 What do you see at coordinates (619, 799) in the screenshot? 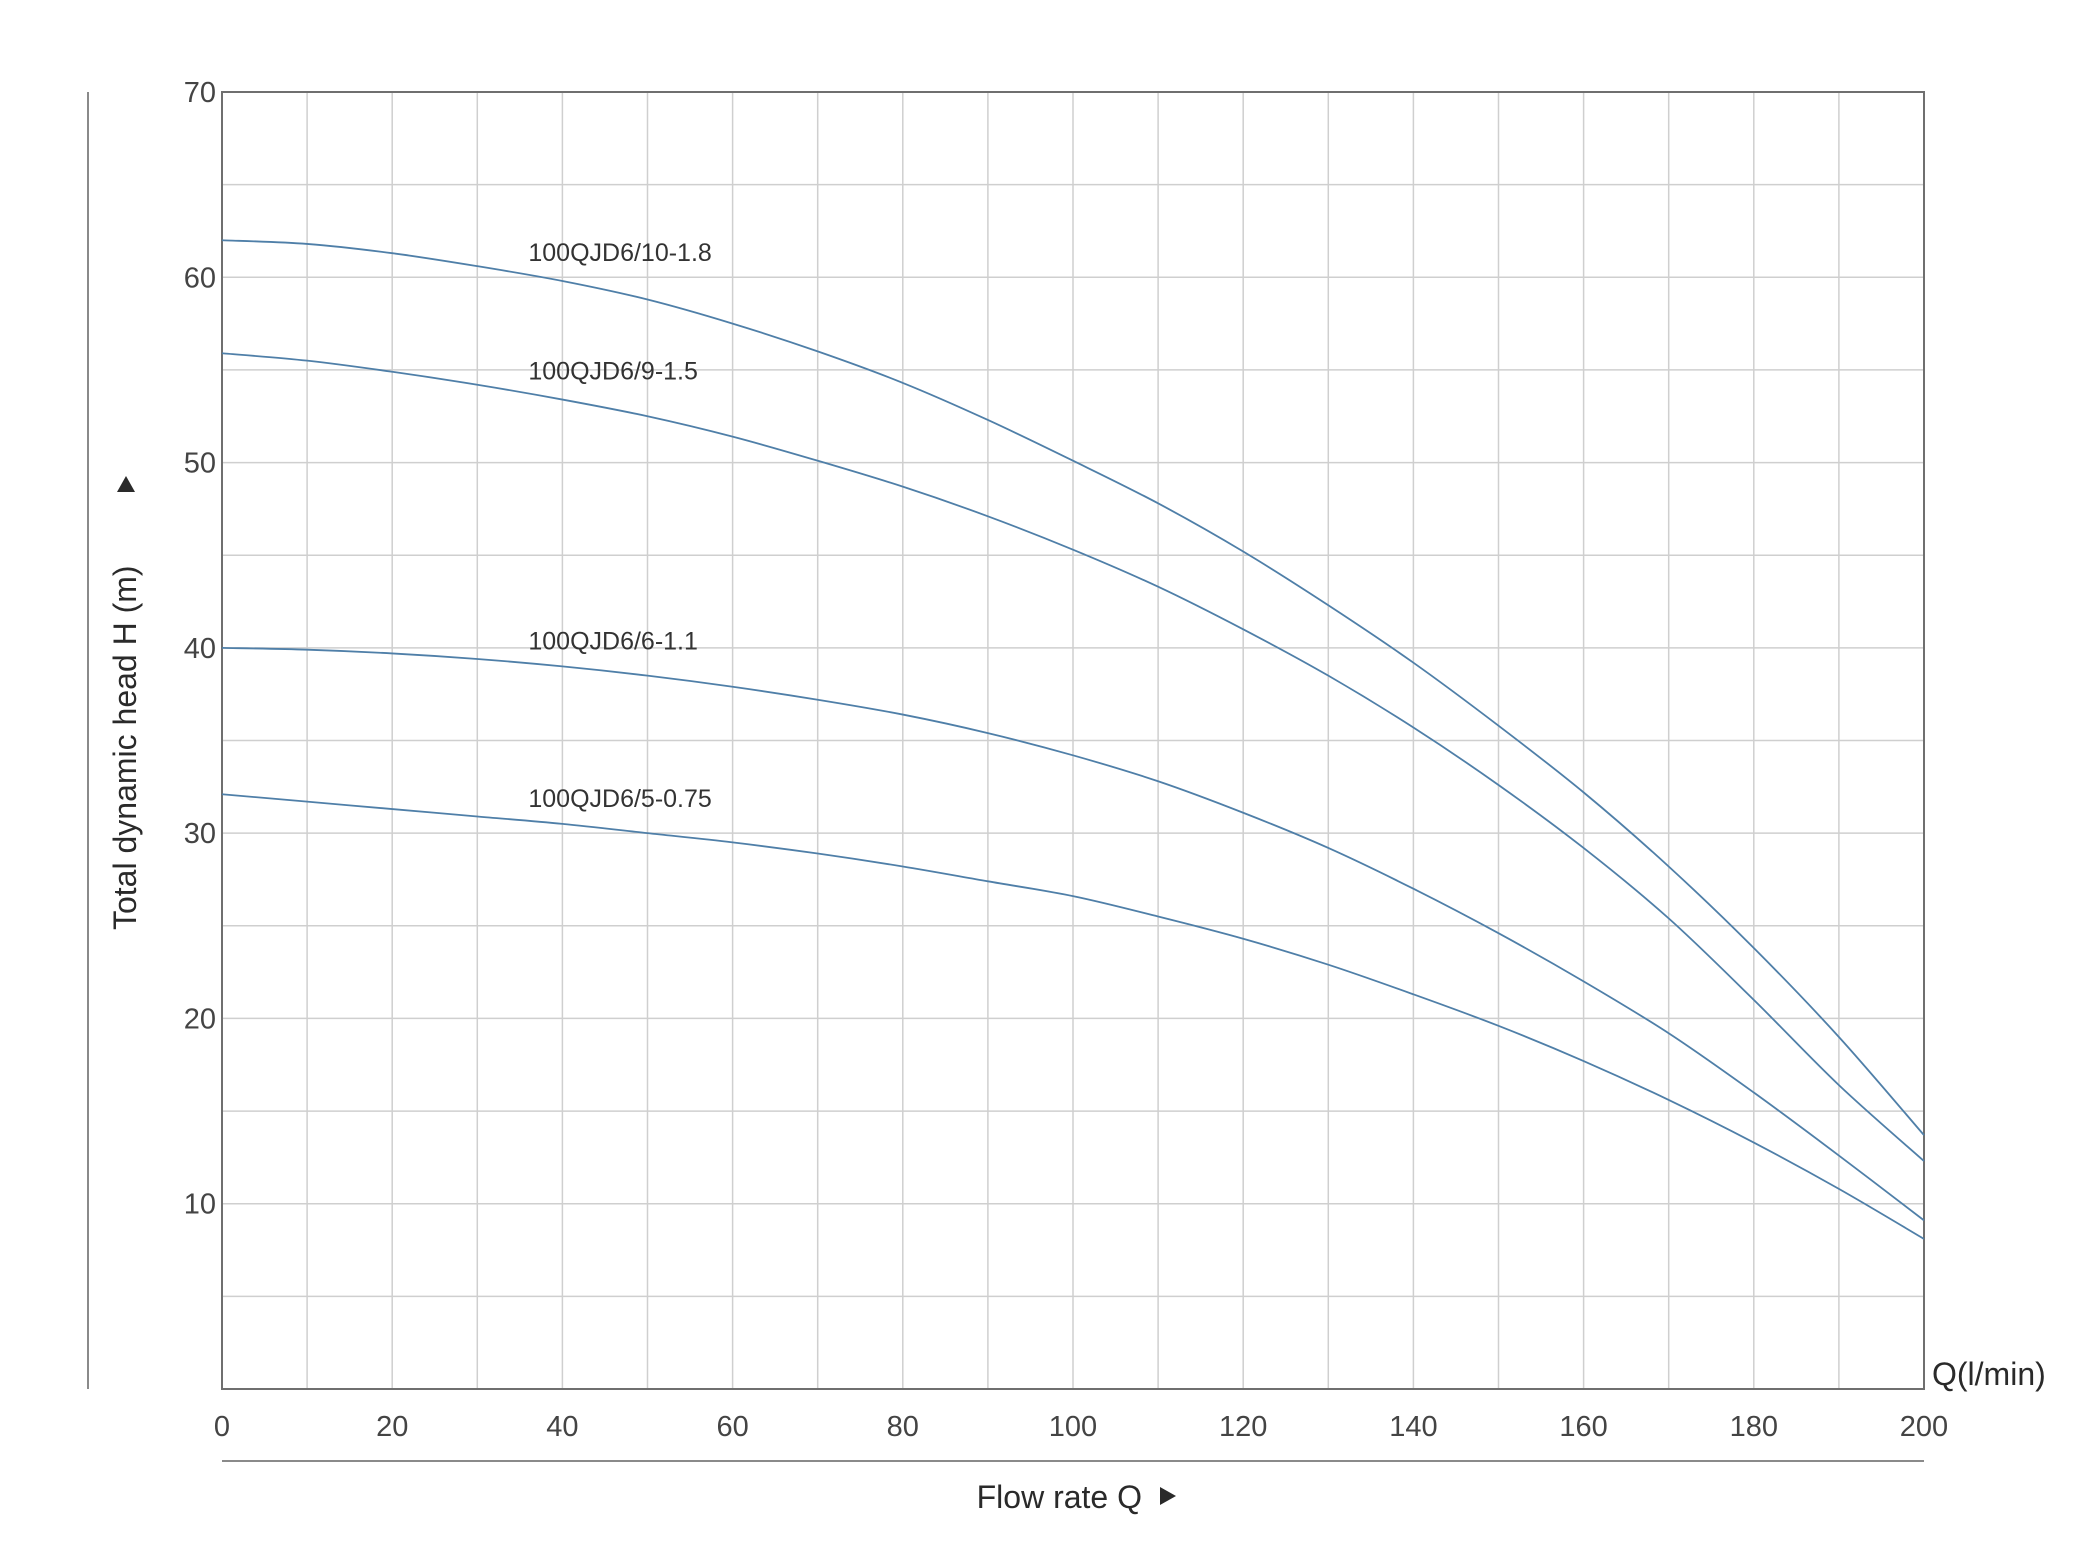
I see `series-label: 100QJD6/5-0.75` at bounding box center [619, 799].